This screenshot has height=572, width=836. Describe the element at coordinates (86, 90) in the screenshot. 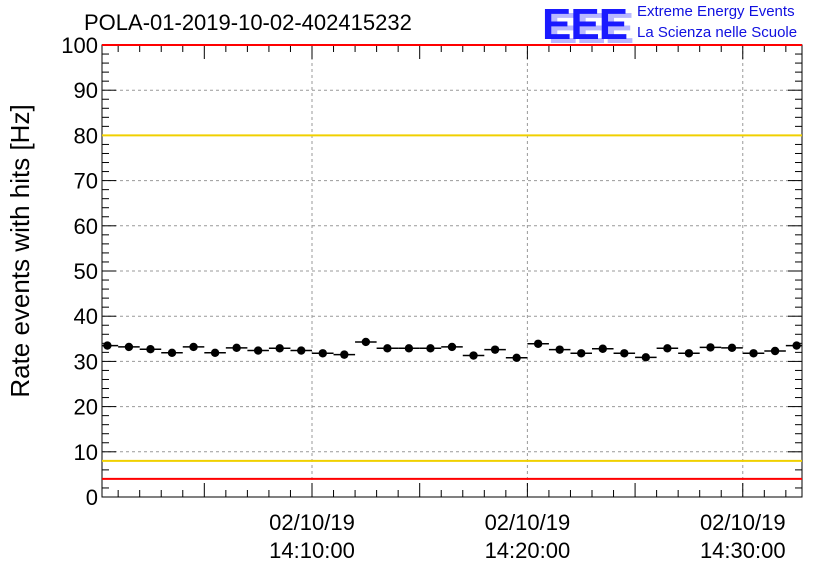

I see `y-tick-label: 90` at that location.